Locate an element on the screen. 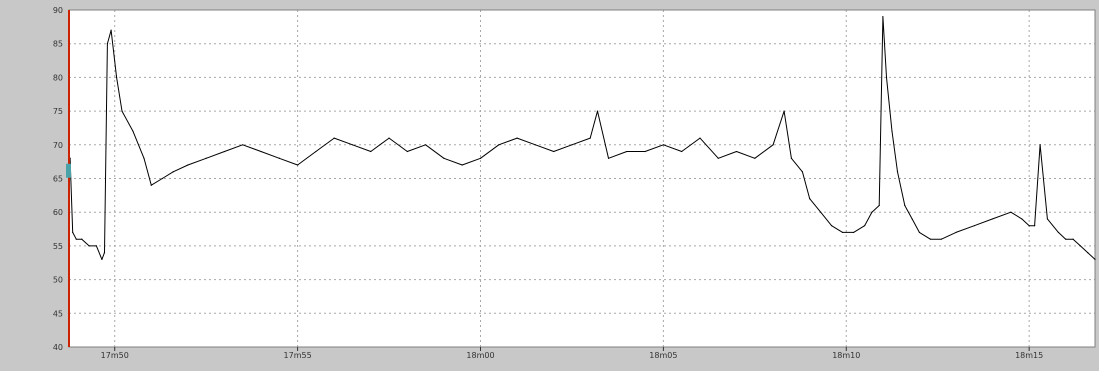 The image size is (1099, 371). x-tick-label: 17m50 is located at coordinates (115, 355).